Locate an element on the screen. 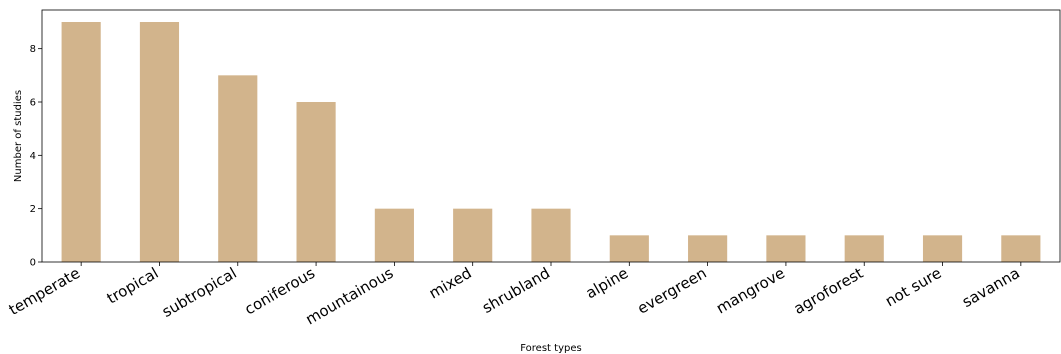 The width and height of the screenshot is (1061, 354). y-tick-label: 2 is located at coordinates (33, 209).